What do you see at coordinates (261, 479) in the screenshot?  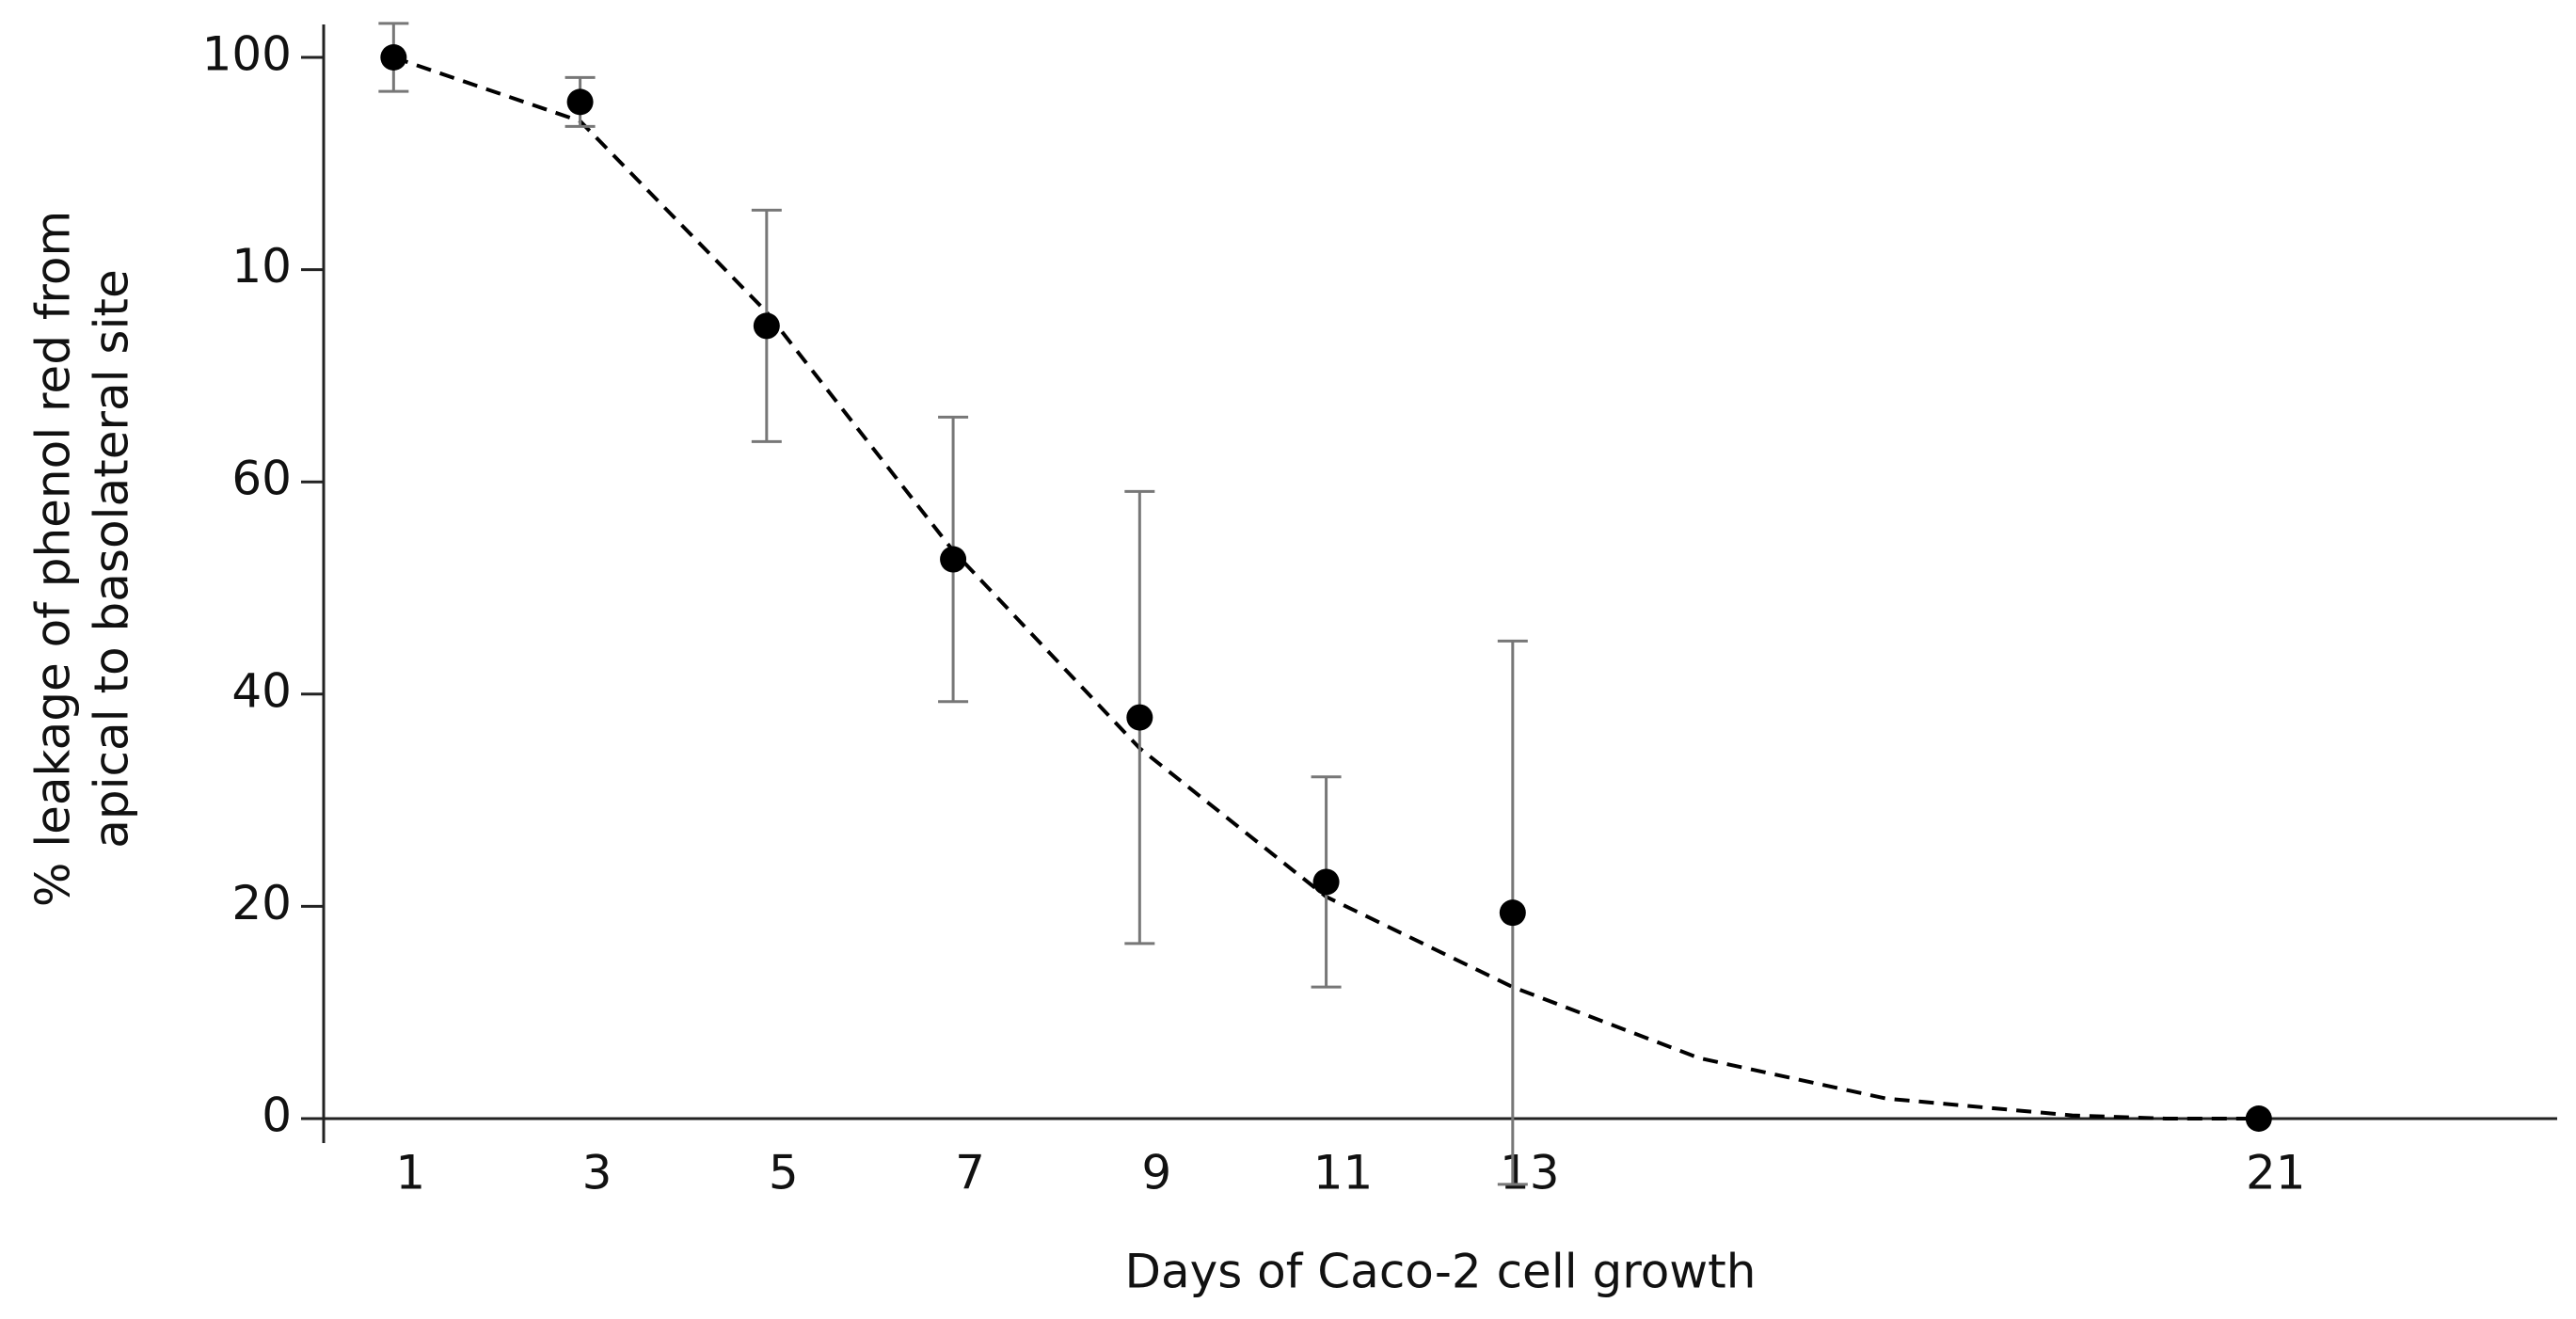 I see `y-tick-label: 60` at bounding box center [261, 479].